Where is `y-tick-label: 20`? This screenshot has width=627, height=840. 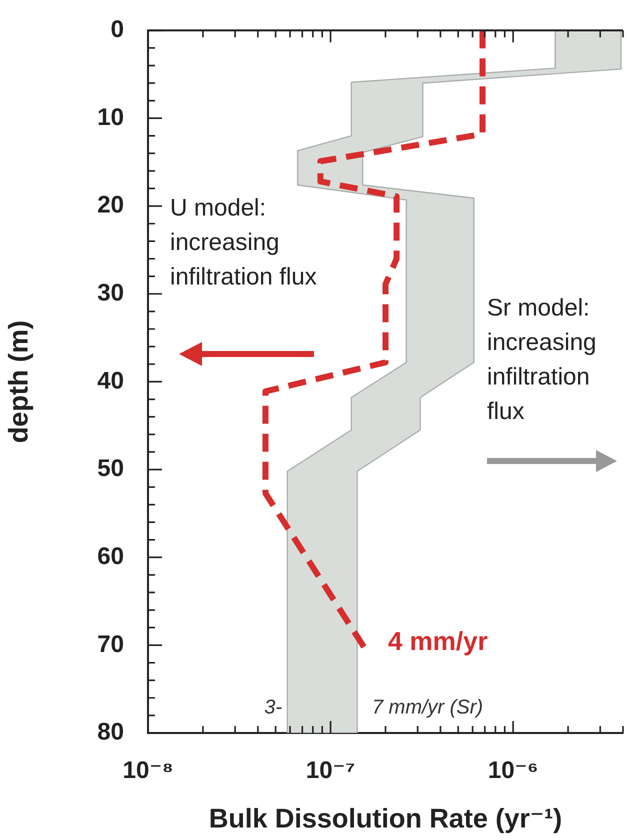
y-tick-label: 20 is located at coordinates (110, 205).